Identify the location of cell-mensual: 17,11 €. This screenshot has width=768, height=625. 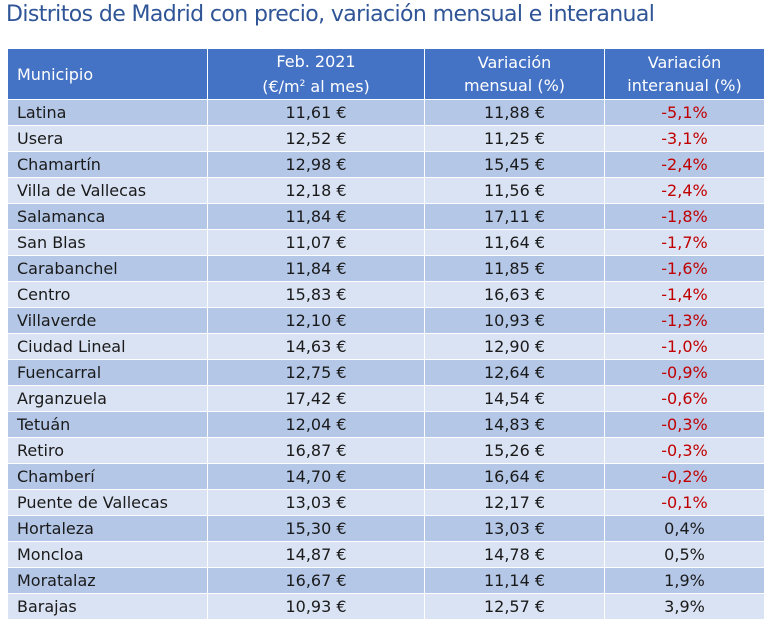
(514, 216).